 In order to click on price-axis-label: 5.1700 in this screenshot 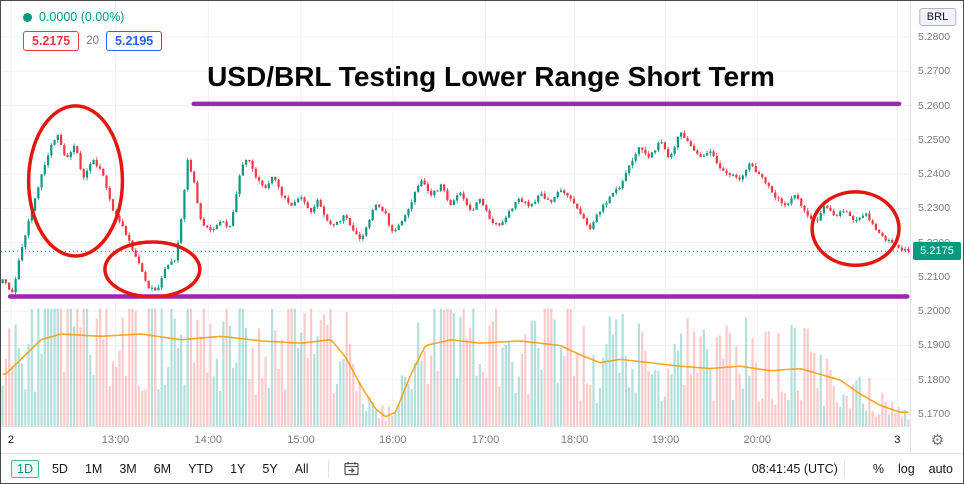, I will do `click(934, 414)`.